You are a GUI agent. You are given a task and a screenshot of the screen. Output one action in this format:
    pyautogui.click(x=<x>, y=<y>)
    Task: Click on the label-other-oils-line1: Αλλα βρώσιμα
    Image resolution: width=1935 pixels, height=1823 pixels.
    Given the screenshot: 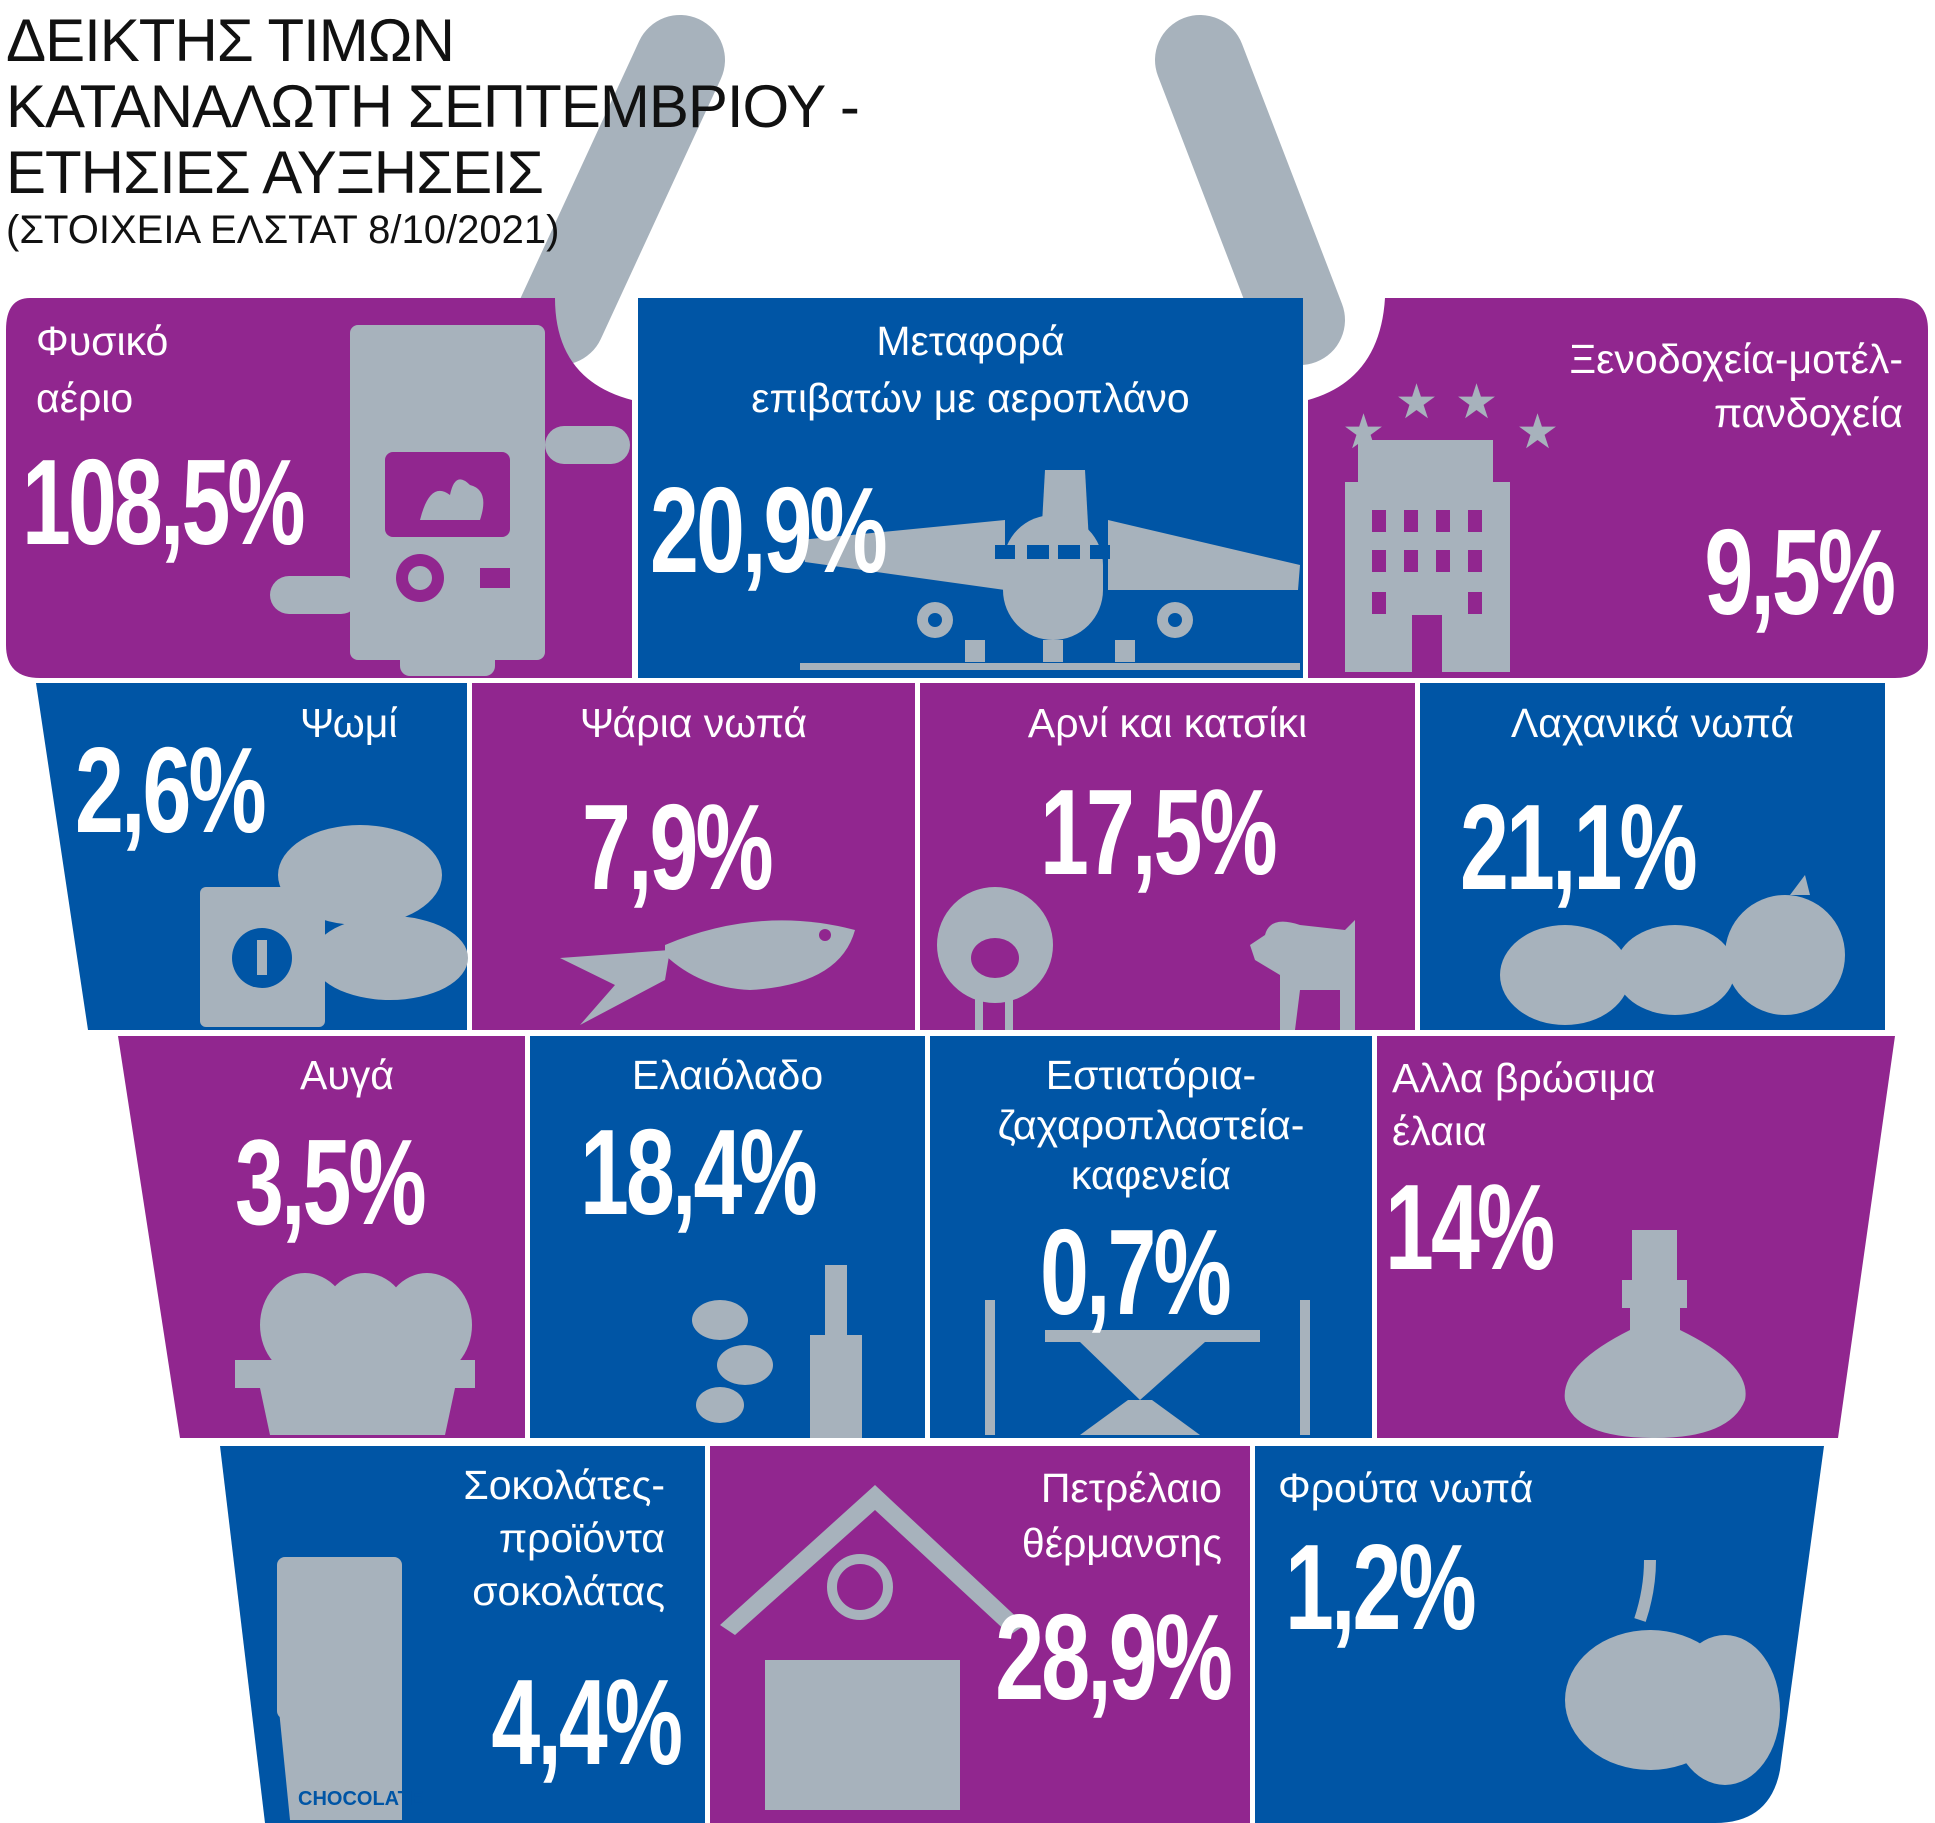 What is the action you would take?
    pyautogui.click(x=1524, y=1078)
    